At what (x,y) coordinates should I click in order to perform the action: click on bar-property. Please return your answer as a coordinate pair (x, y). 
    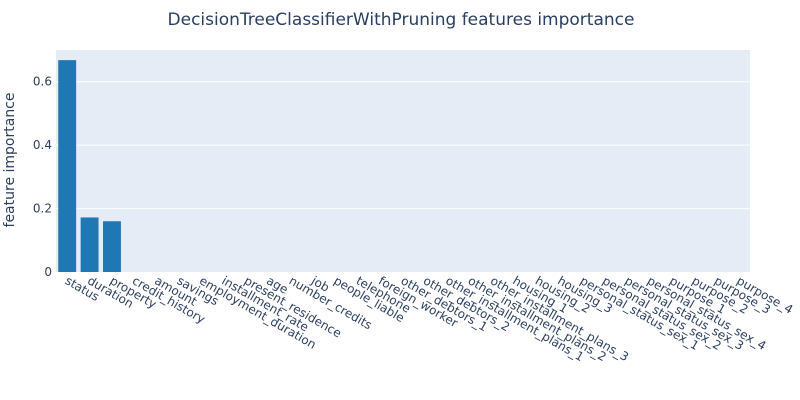
    Looking at the image, I should click on (112, 246).